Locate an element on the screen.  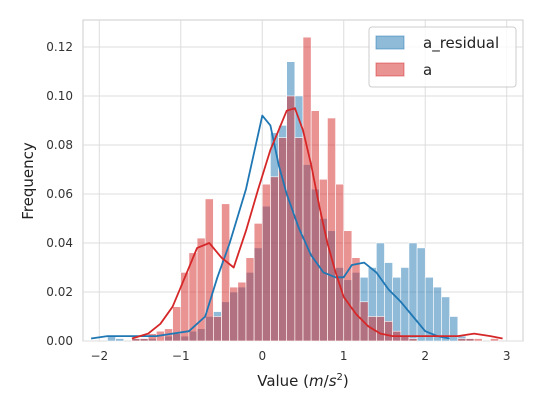
y-tick-label: 0.04 is located at coordinates (59, 243).